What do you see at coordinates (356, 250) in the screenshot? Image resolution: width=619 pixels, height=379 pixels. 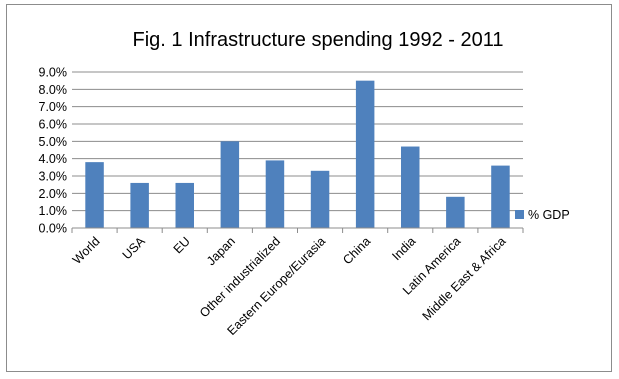 I see `x-tick-label: China` at bounding box center [356, 250].